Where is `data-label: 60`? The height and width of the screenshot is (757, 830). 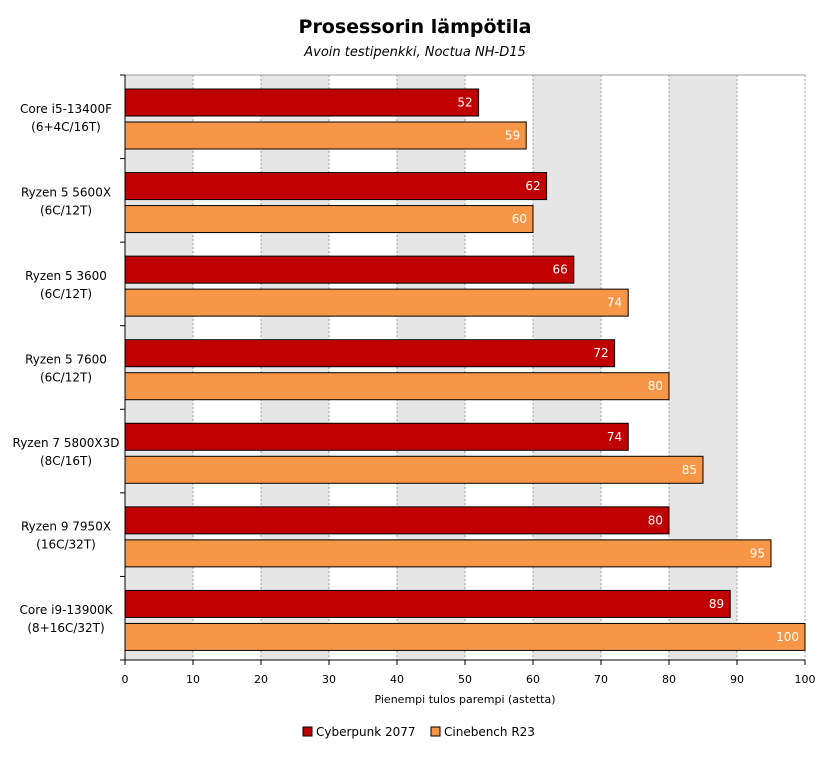 data-label: 60 is located at coordinates (519, 219).